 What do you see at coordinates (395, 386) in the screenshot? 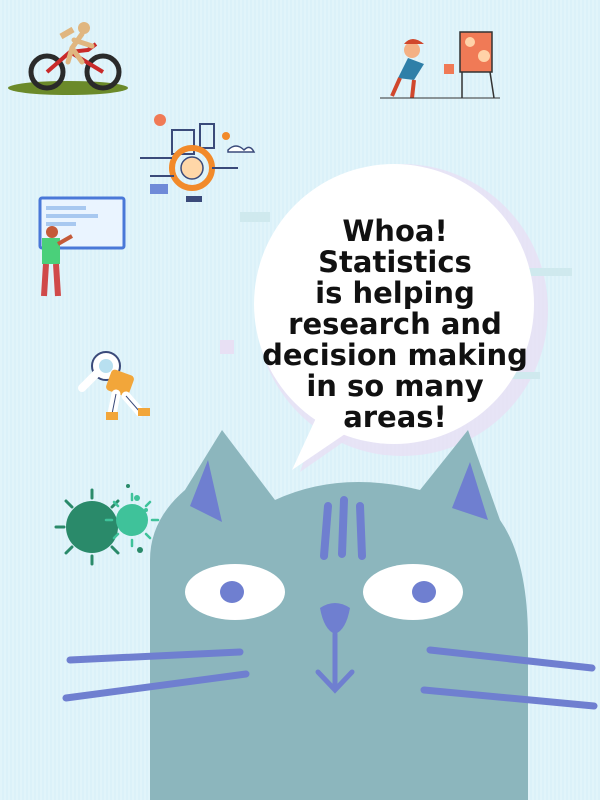
I see `bubble-line-5: in so many` at bounding box center [395, 386].